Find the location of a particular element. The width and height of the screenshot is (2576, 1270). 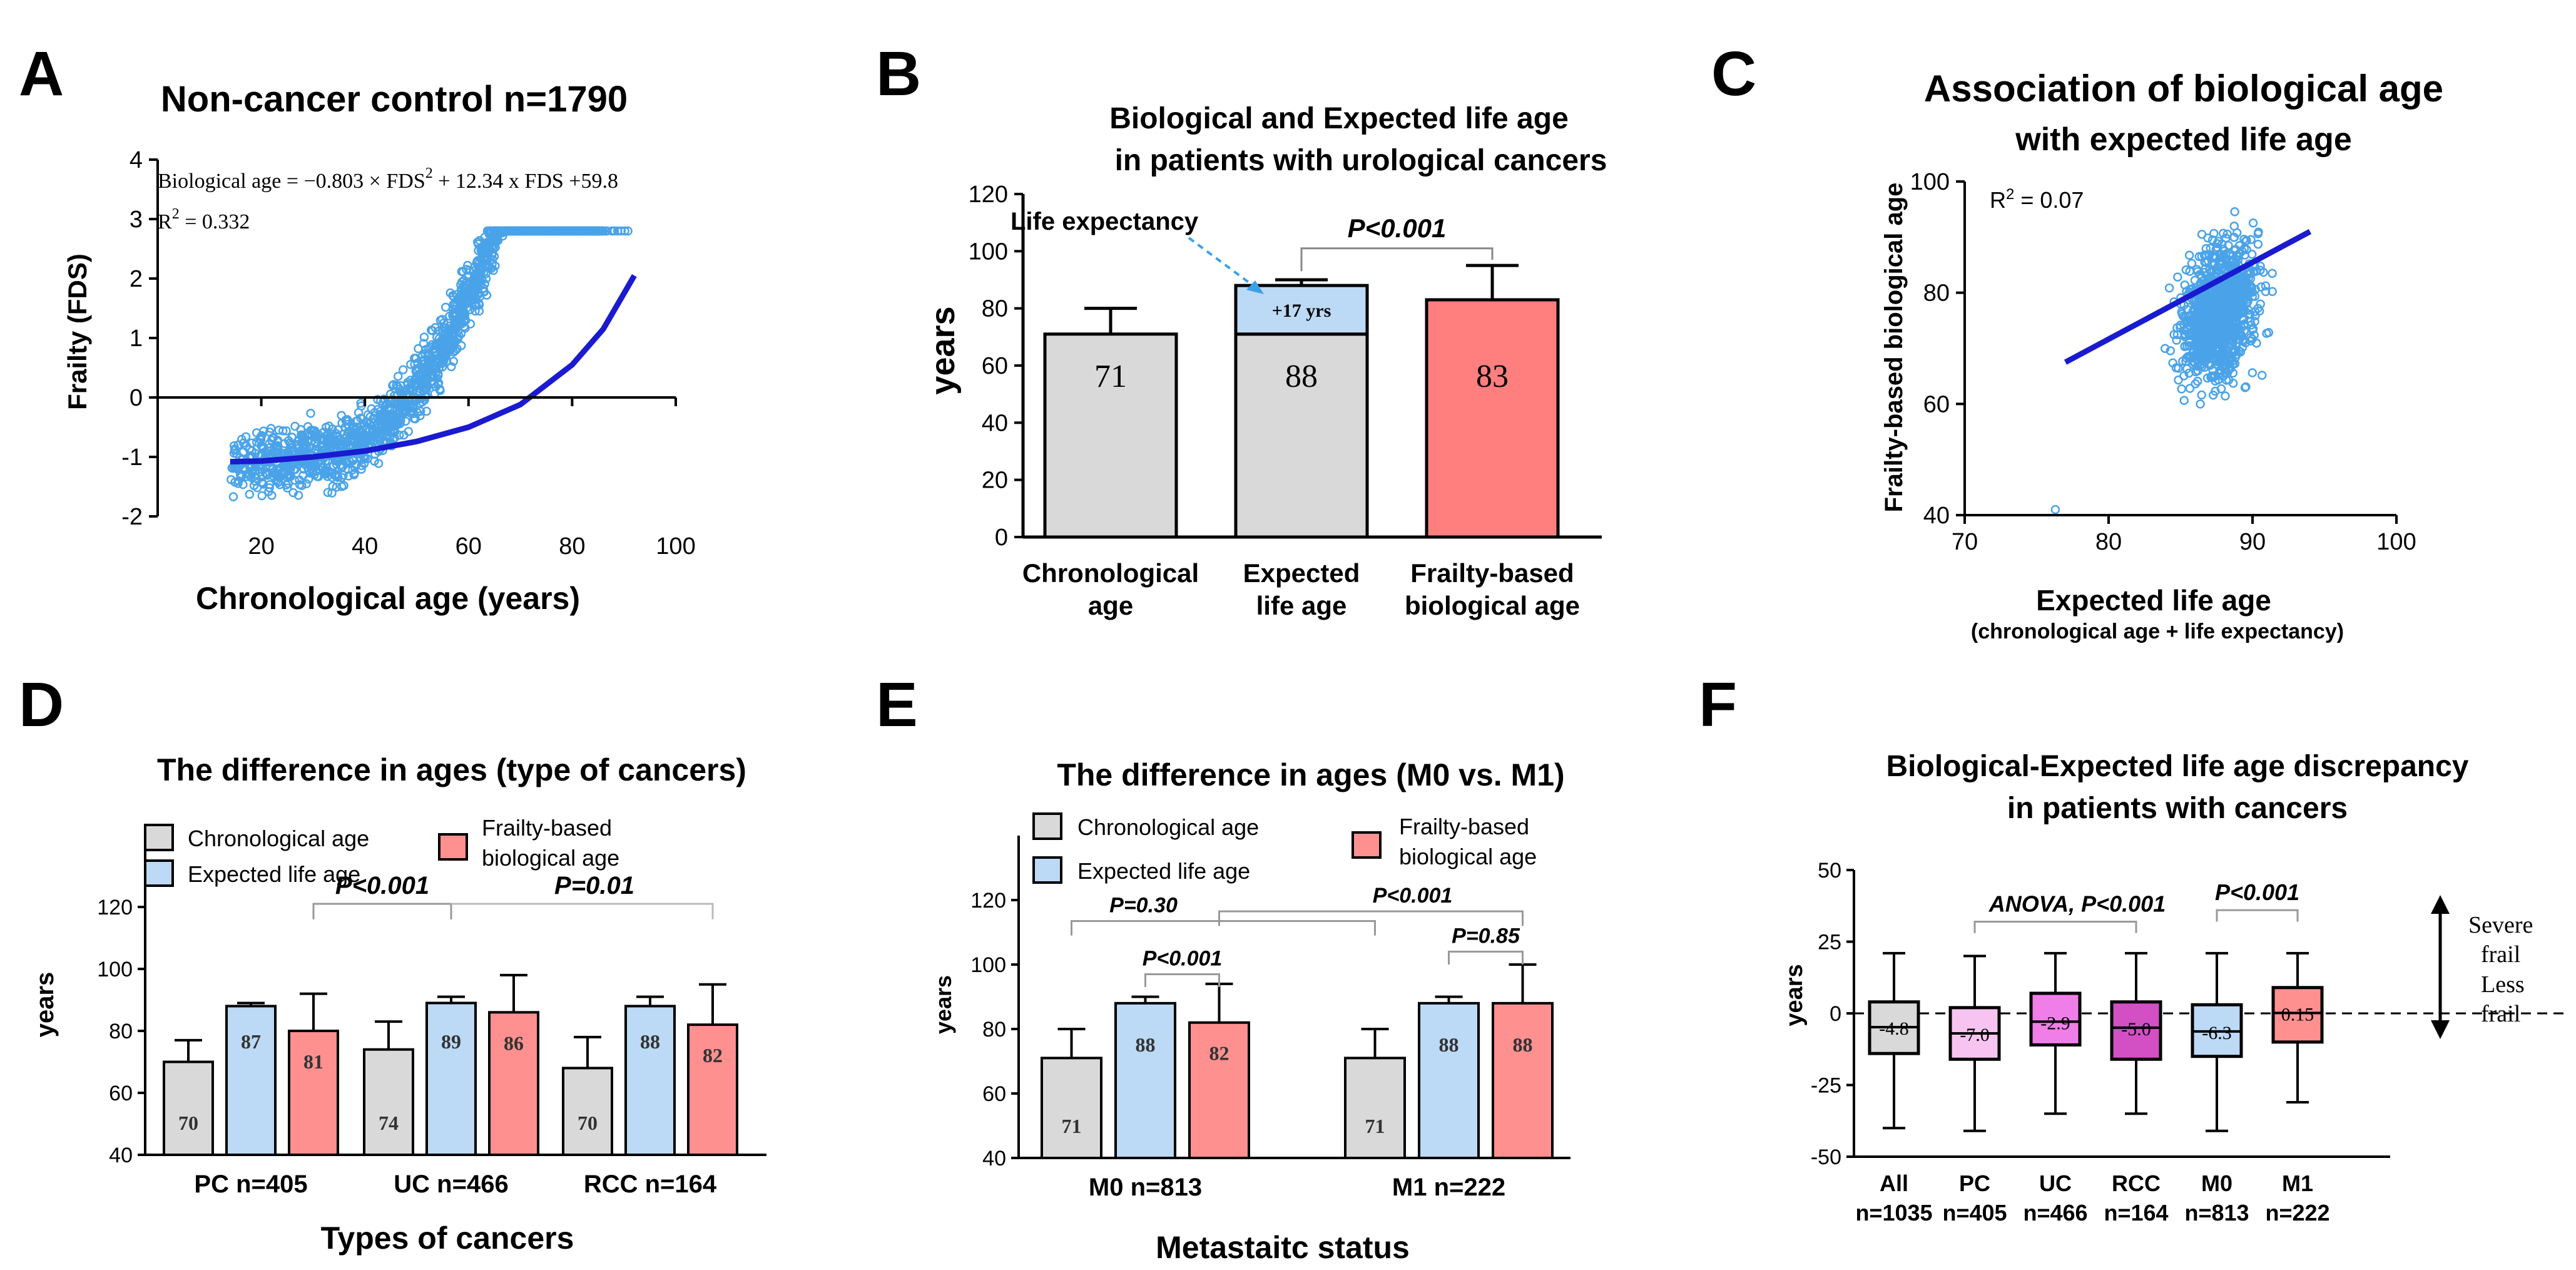

x-tick-label: RCC is located at coordinates (2136, 1183).